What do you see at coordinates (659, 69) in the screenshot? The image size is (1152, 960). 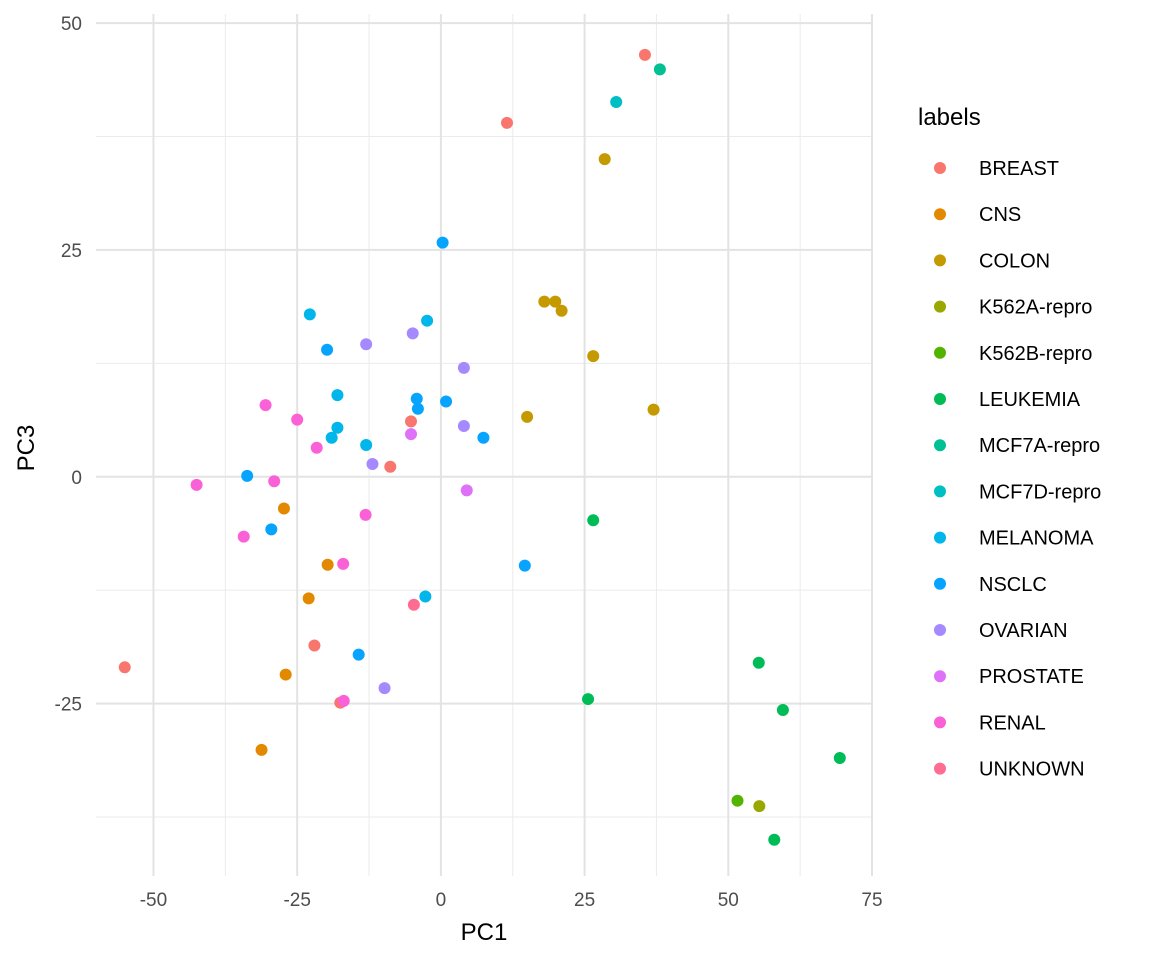 I see `point-mcf7a-repro` at bounding box center [659, 69].